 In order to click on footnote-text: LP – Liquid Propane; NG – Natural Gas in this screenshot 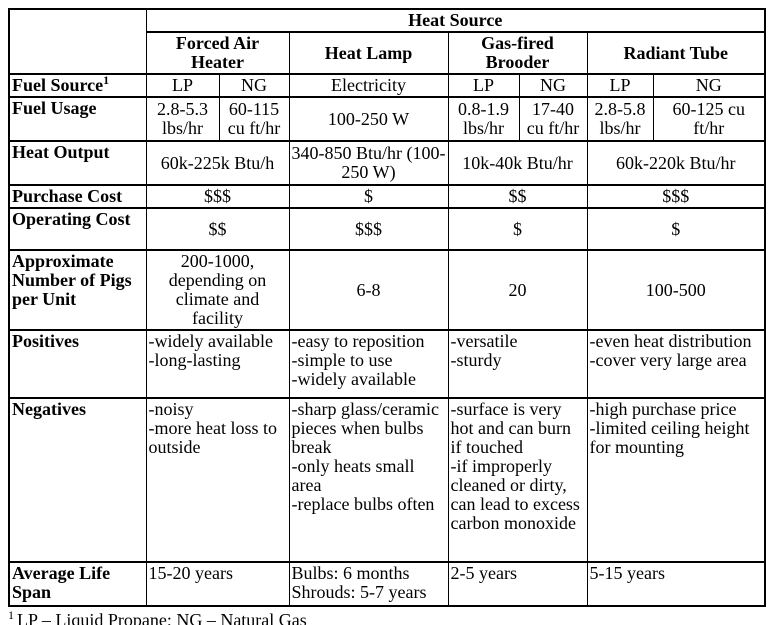, I will do `click(162, 617)`.